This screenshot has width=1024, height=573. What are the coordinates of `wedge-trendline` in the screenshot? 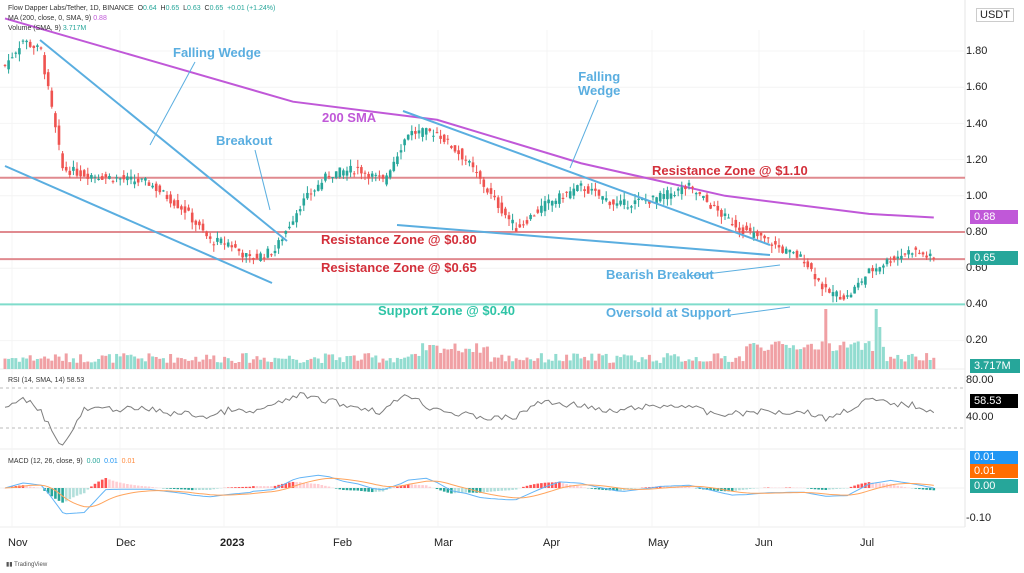 It's located at (583, 240).